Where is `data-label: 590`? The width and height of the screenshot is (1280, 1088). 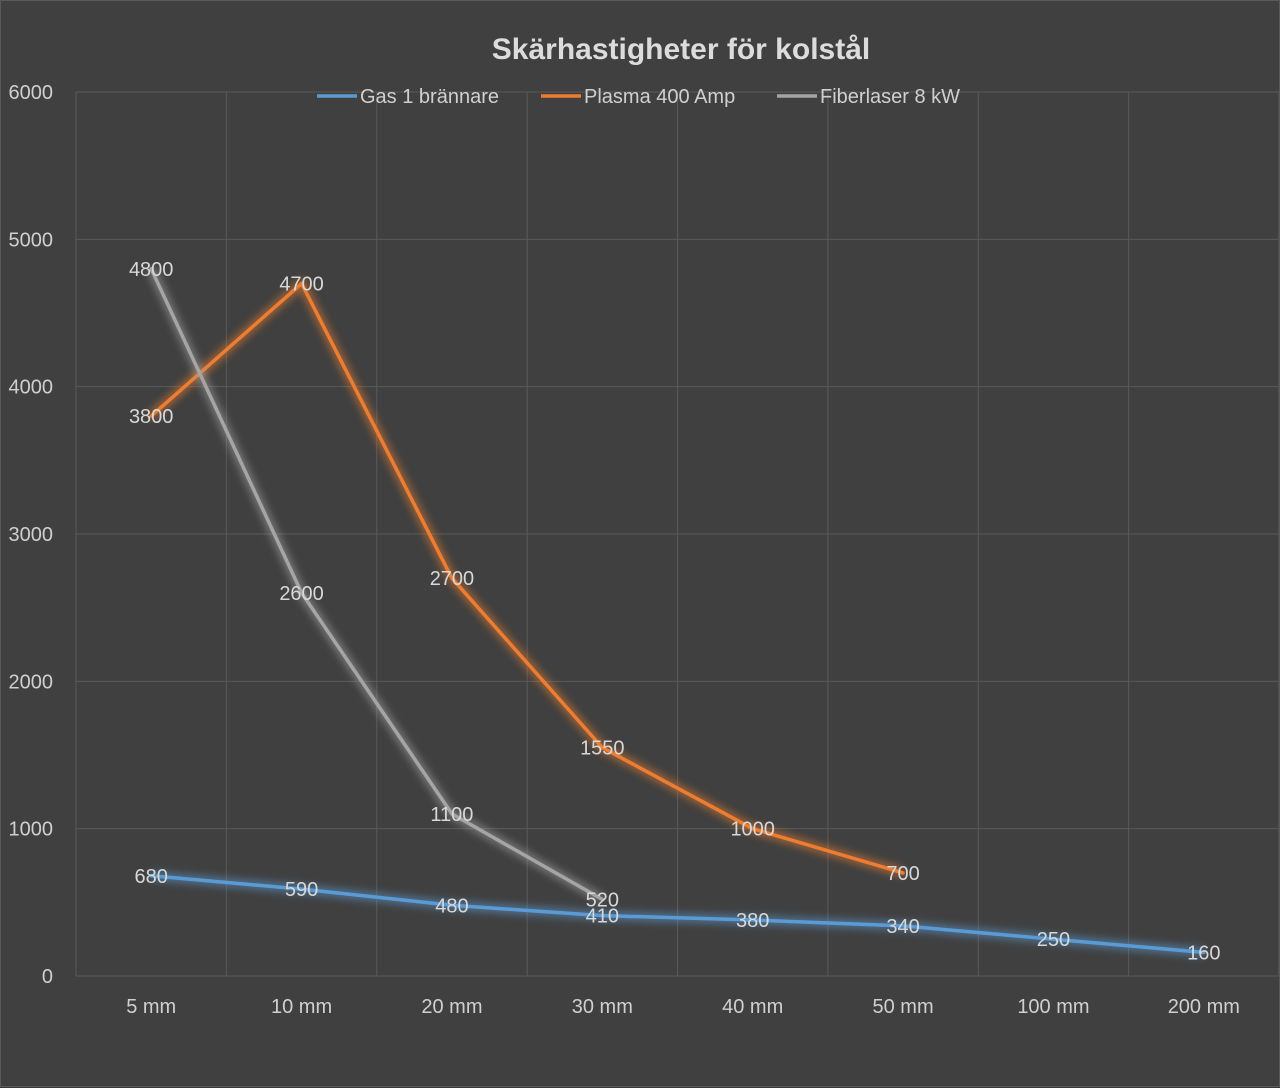
data-label: 590 is located at coordinates (301, 890).